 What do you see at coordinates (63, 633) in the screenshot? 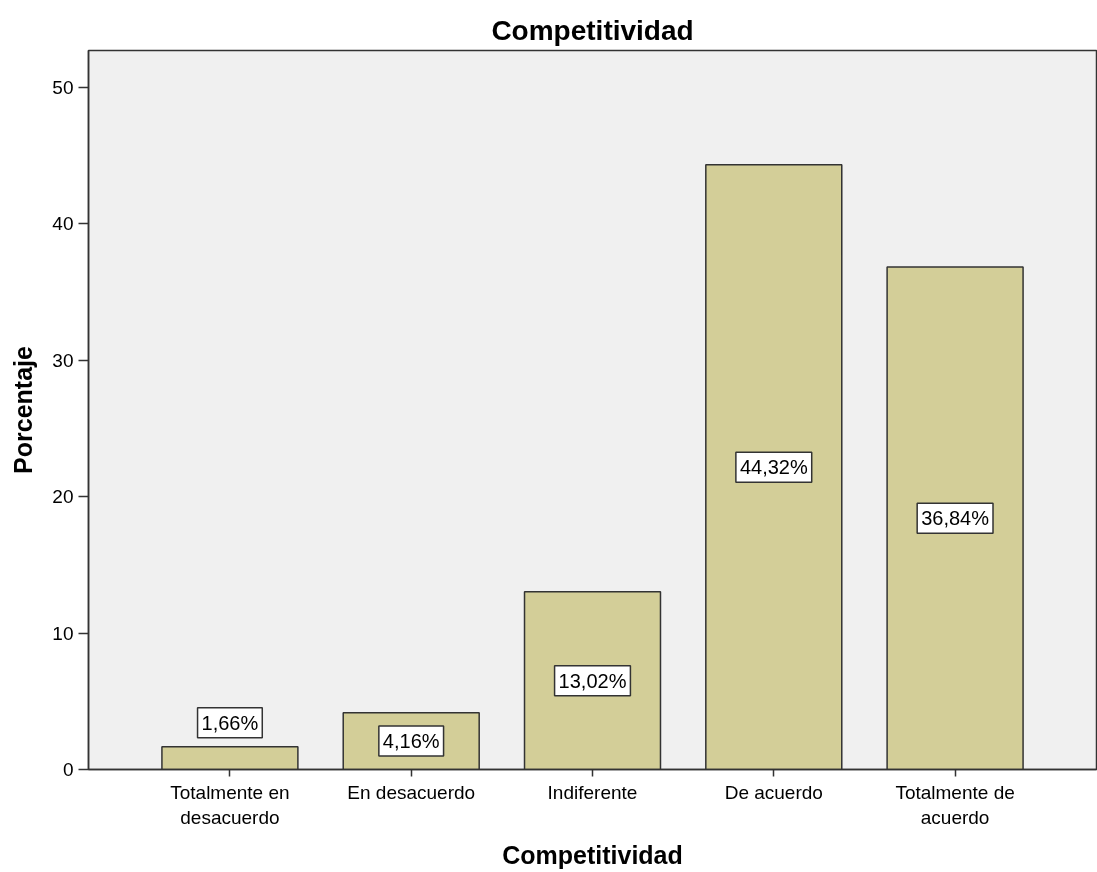
I see `y-tick-label: 10` at bounding box center [63, 633].